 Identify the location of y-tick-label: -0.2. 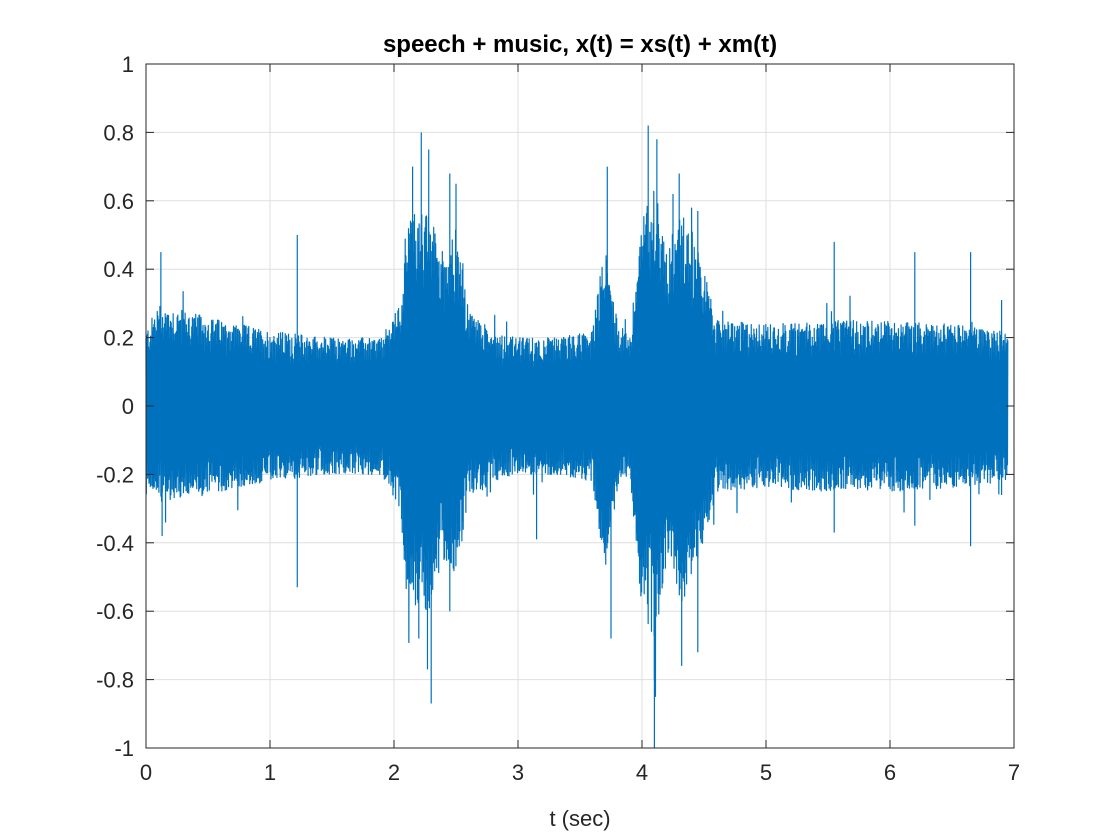
(115, 474).